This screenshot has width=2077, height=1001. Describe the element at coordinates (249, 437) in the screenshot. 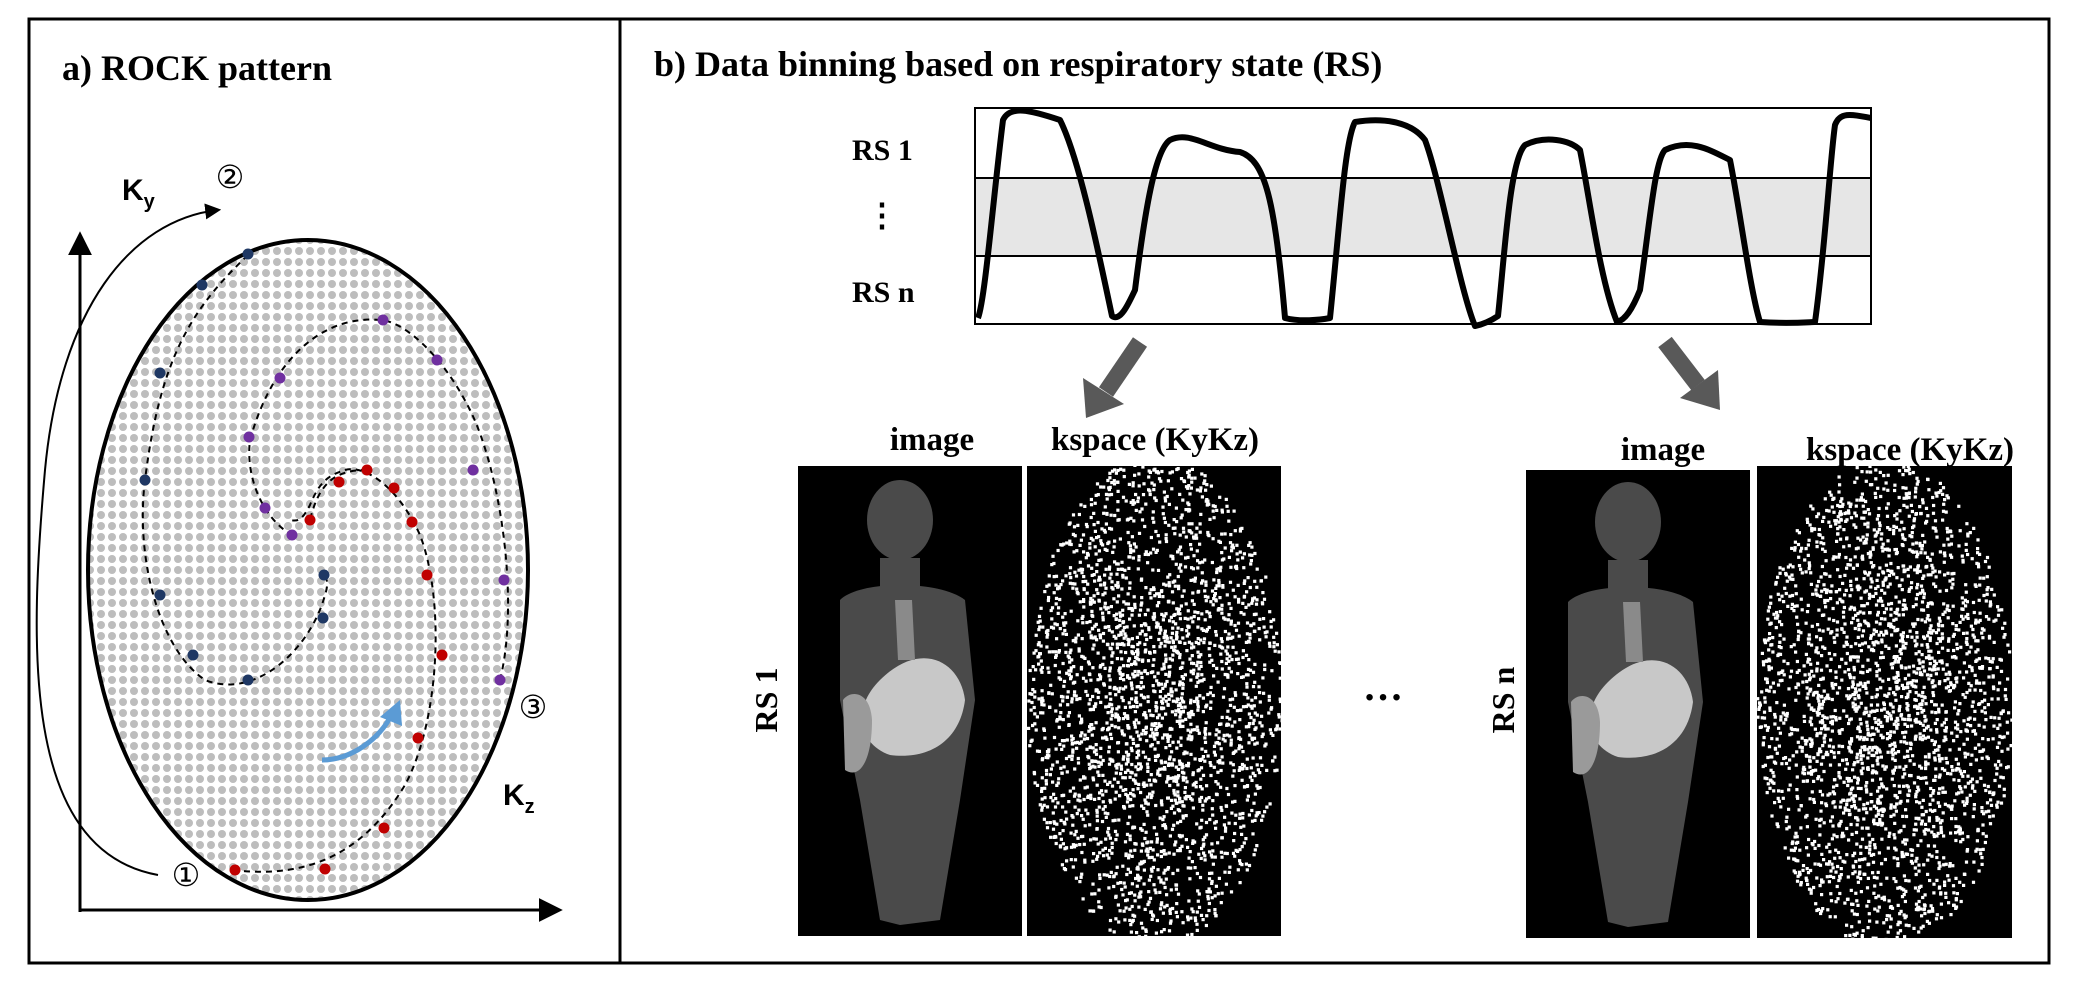

I see `trajectory-point` at that location.